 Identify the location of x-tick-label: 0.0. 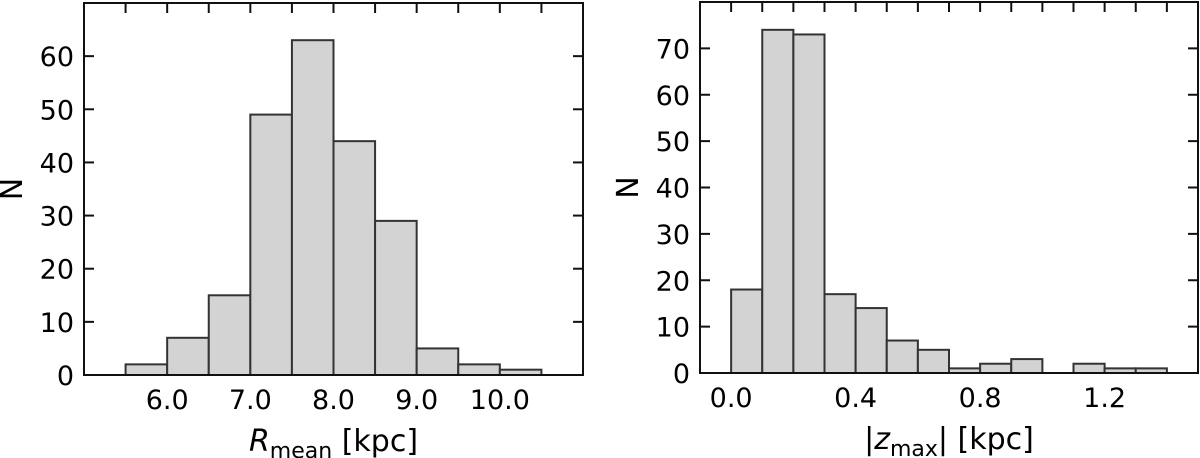
(731, 398).